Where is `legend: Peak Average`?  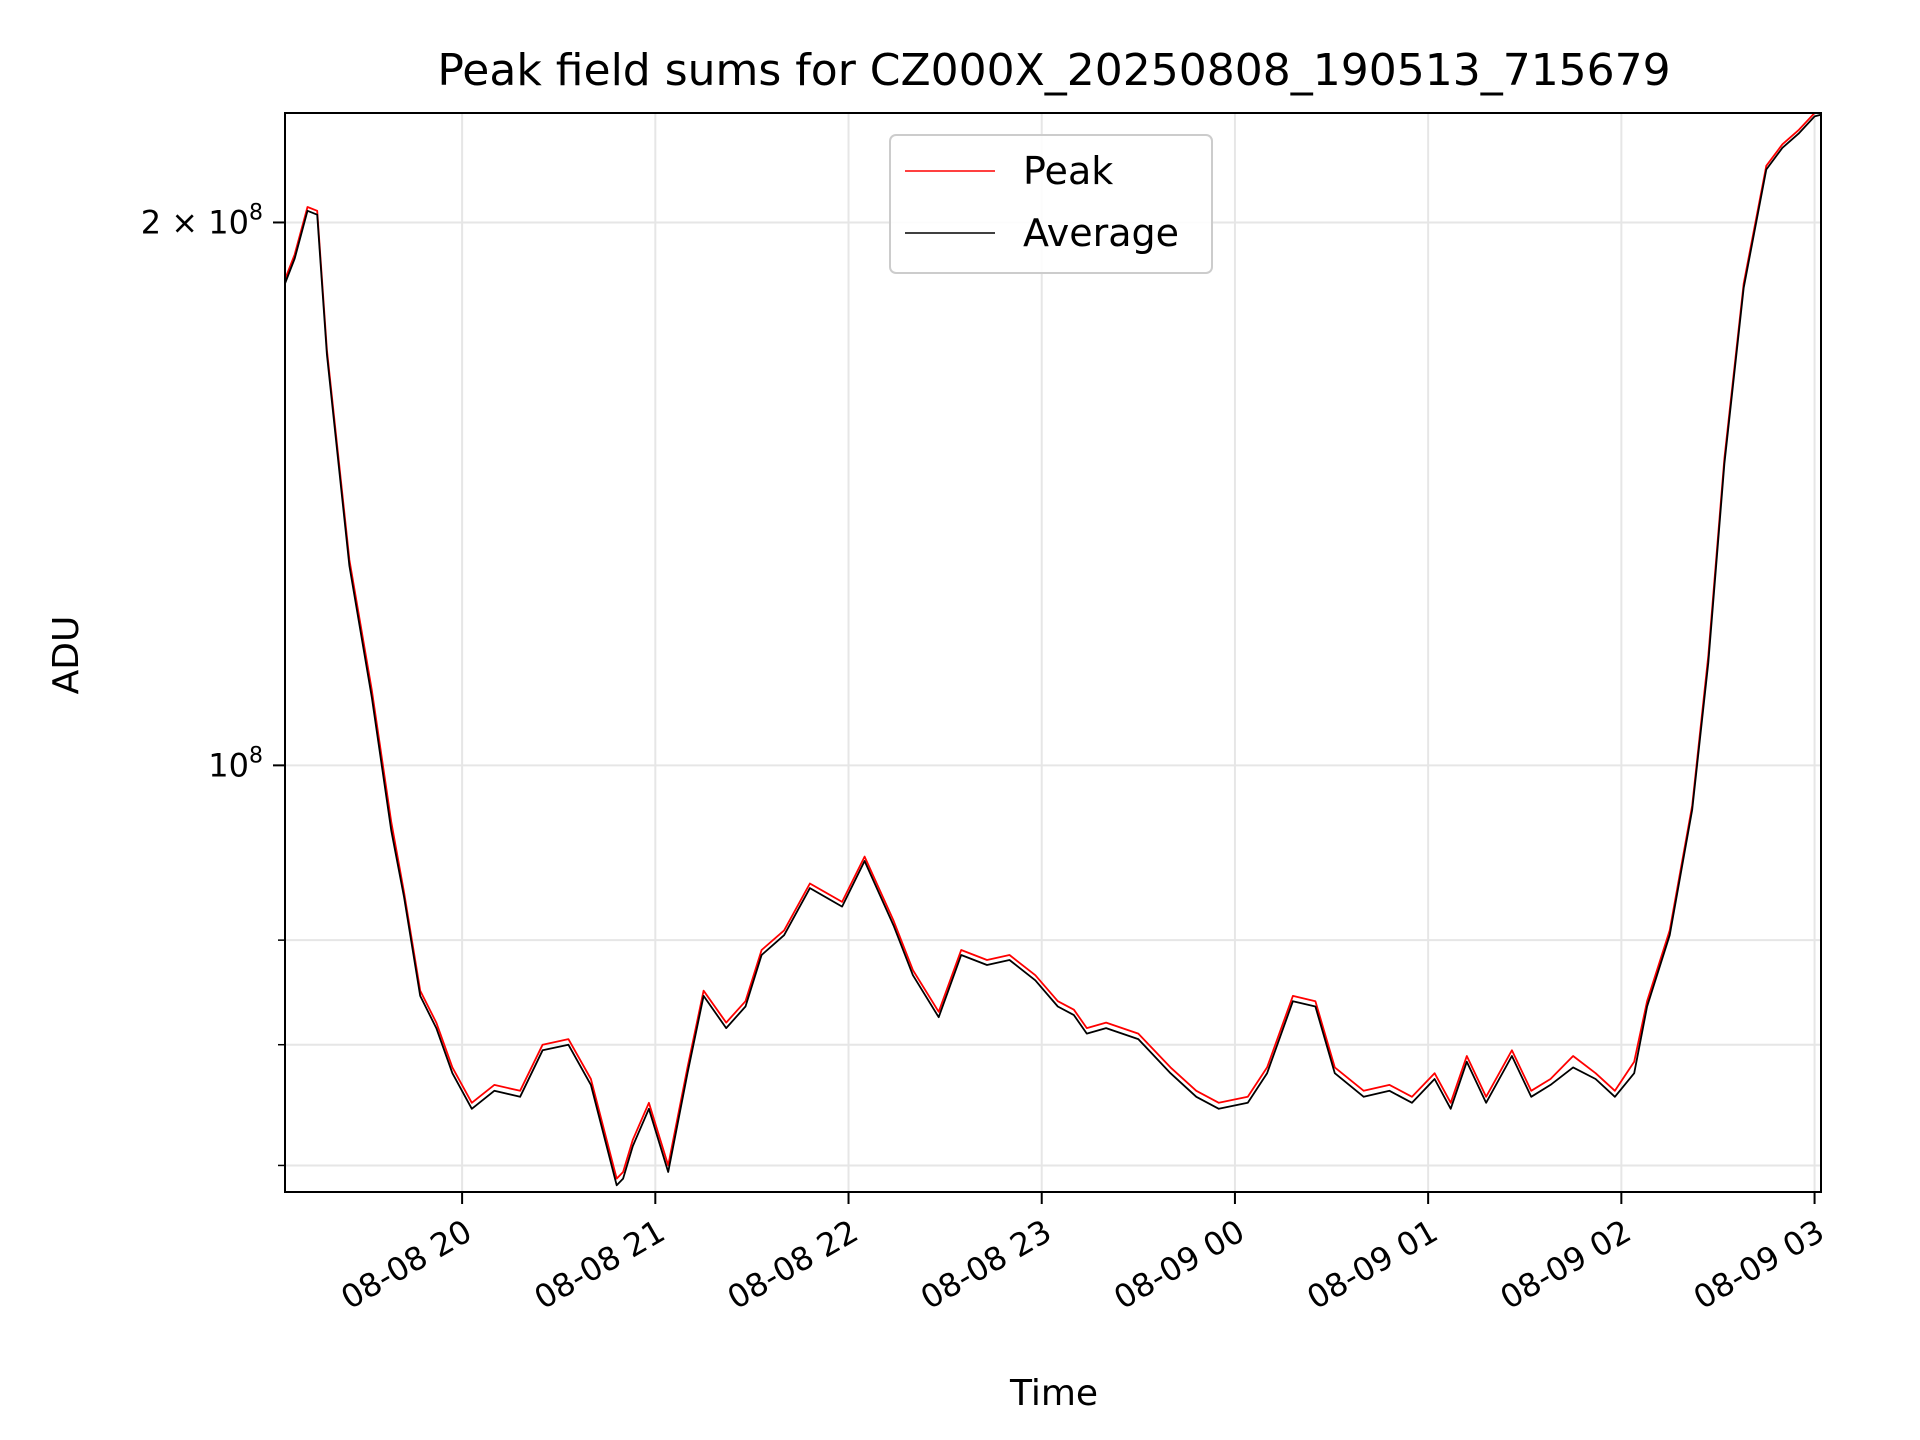 legend: Peak Average is located at coordinates (1051, 204).